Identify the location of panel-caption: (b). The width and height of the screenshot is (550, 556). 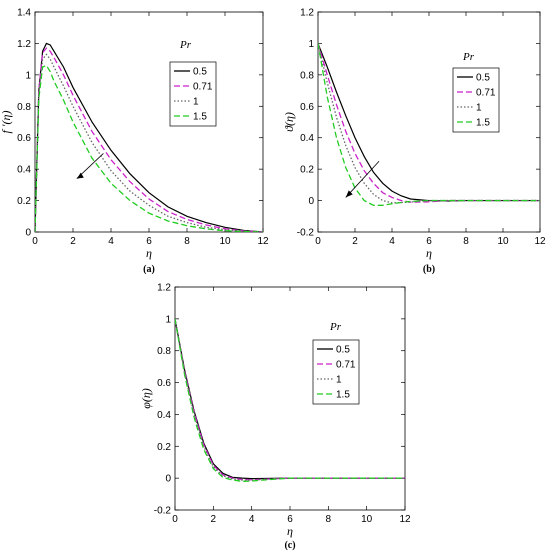
(429, 269).